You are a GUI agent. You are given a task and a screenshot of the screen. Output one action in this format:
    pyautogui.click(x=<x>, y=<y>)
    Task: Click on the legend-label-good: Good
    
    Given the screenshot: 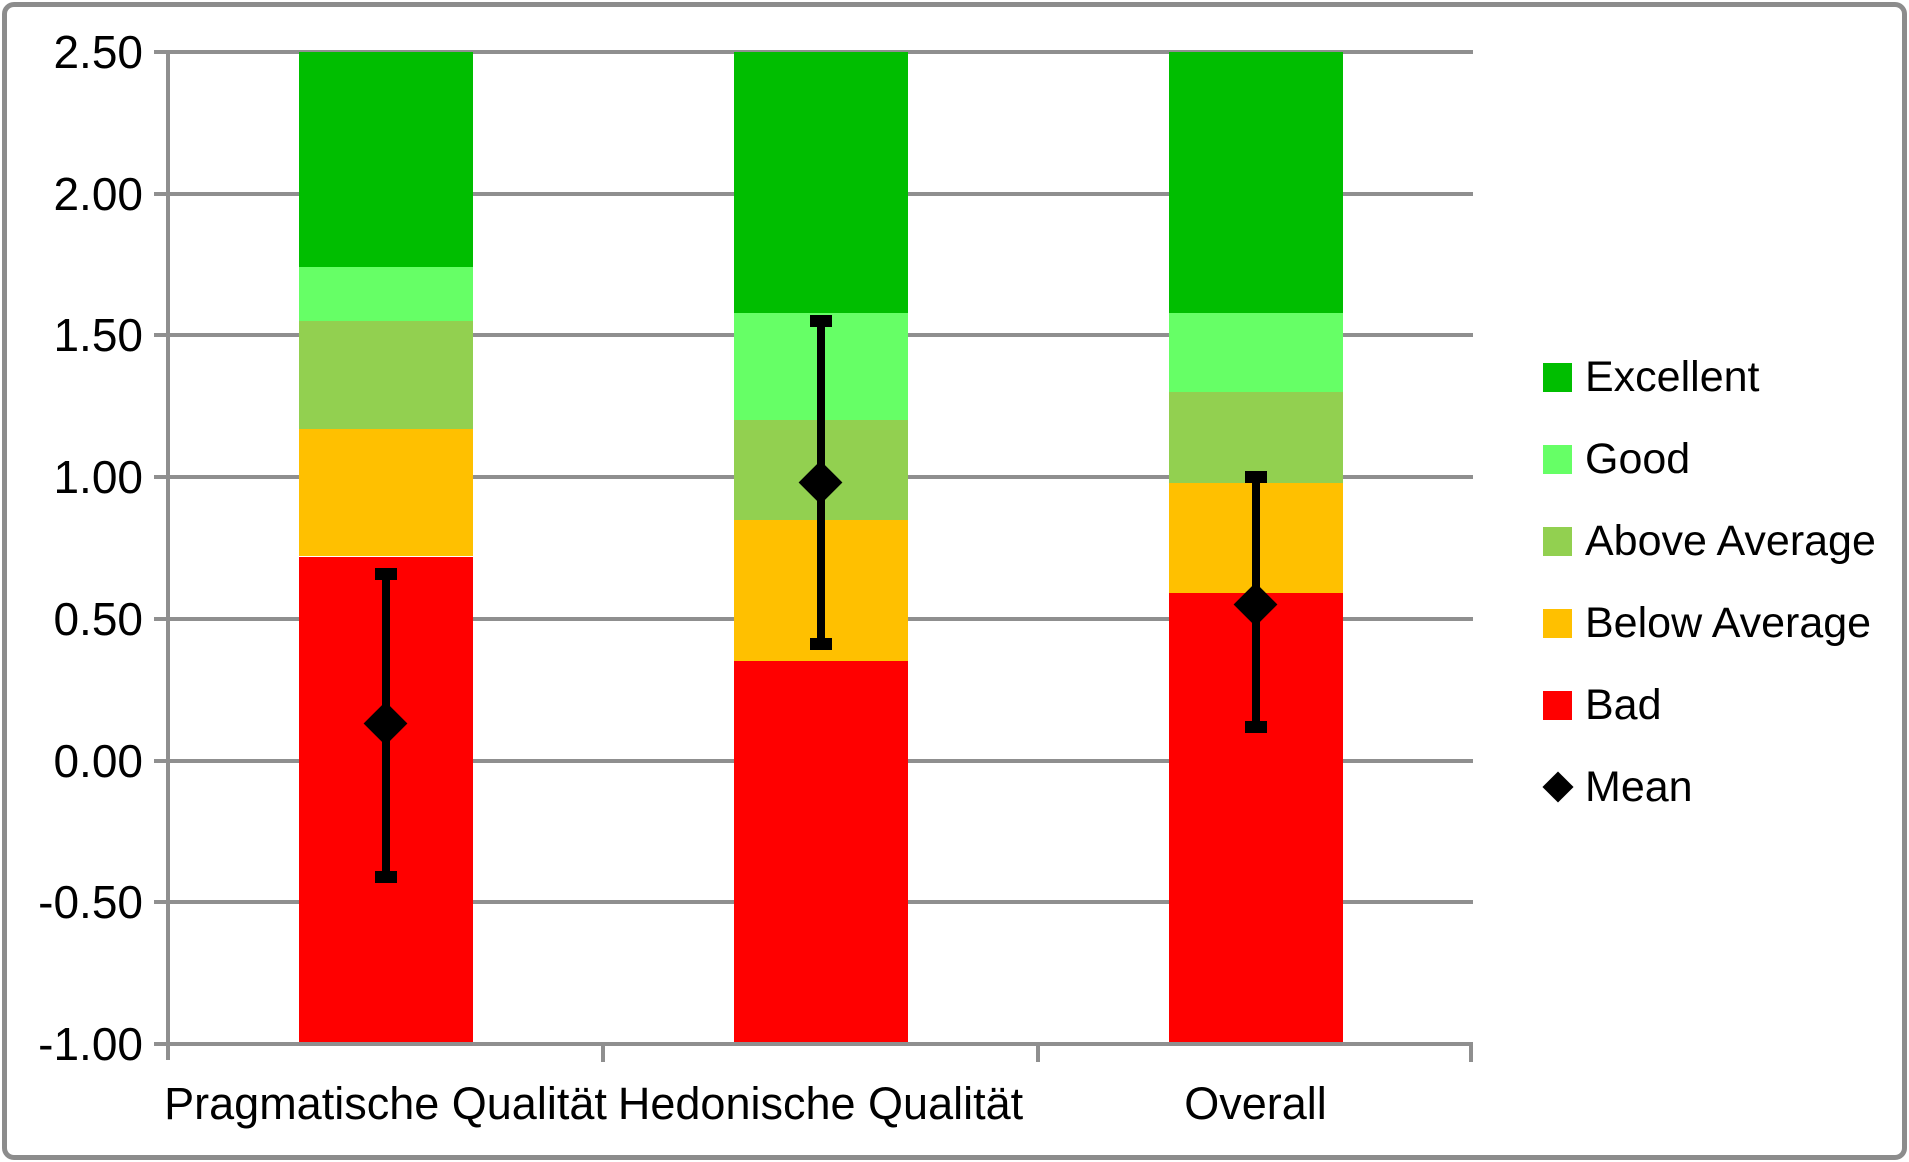 What is the action you would take?
    pyautogui.click(x=1638, y=459)
    